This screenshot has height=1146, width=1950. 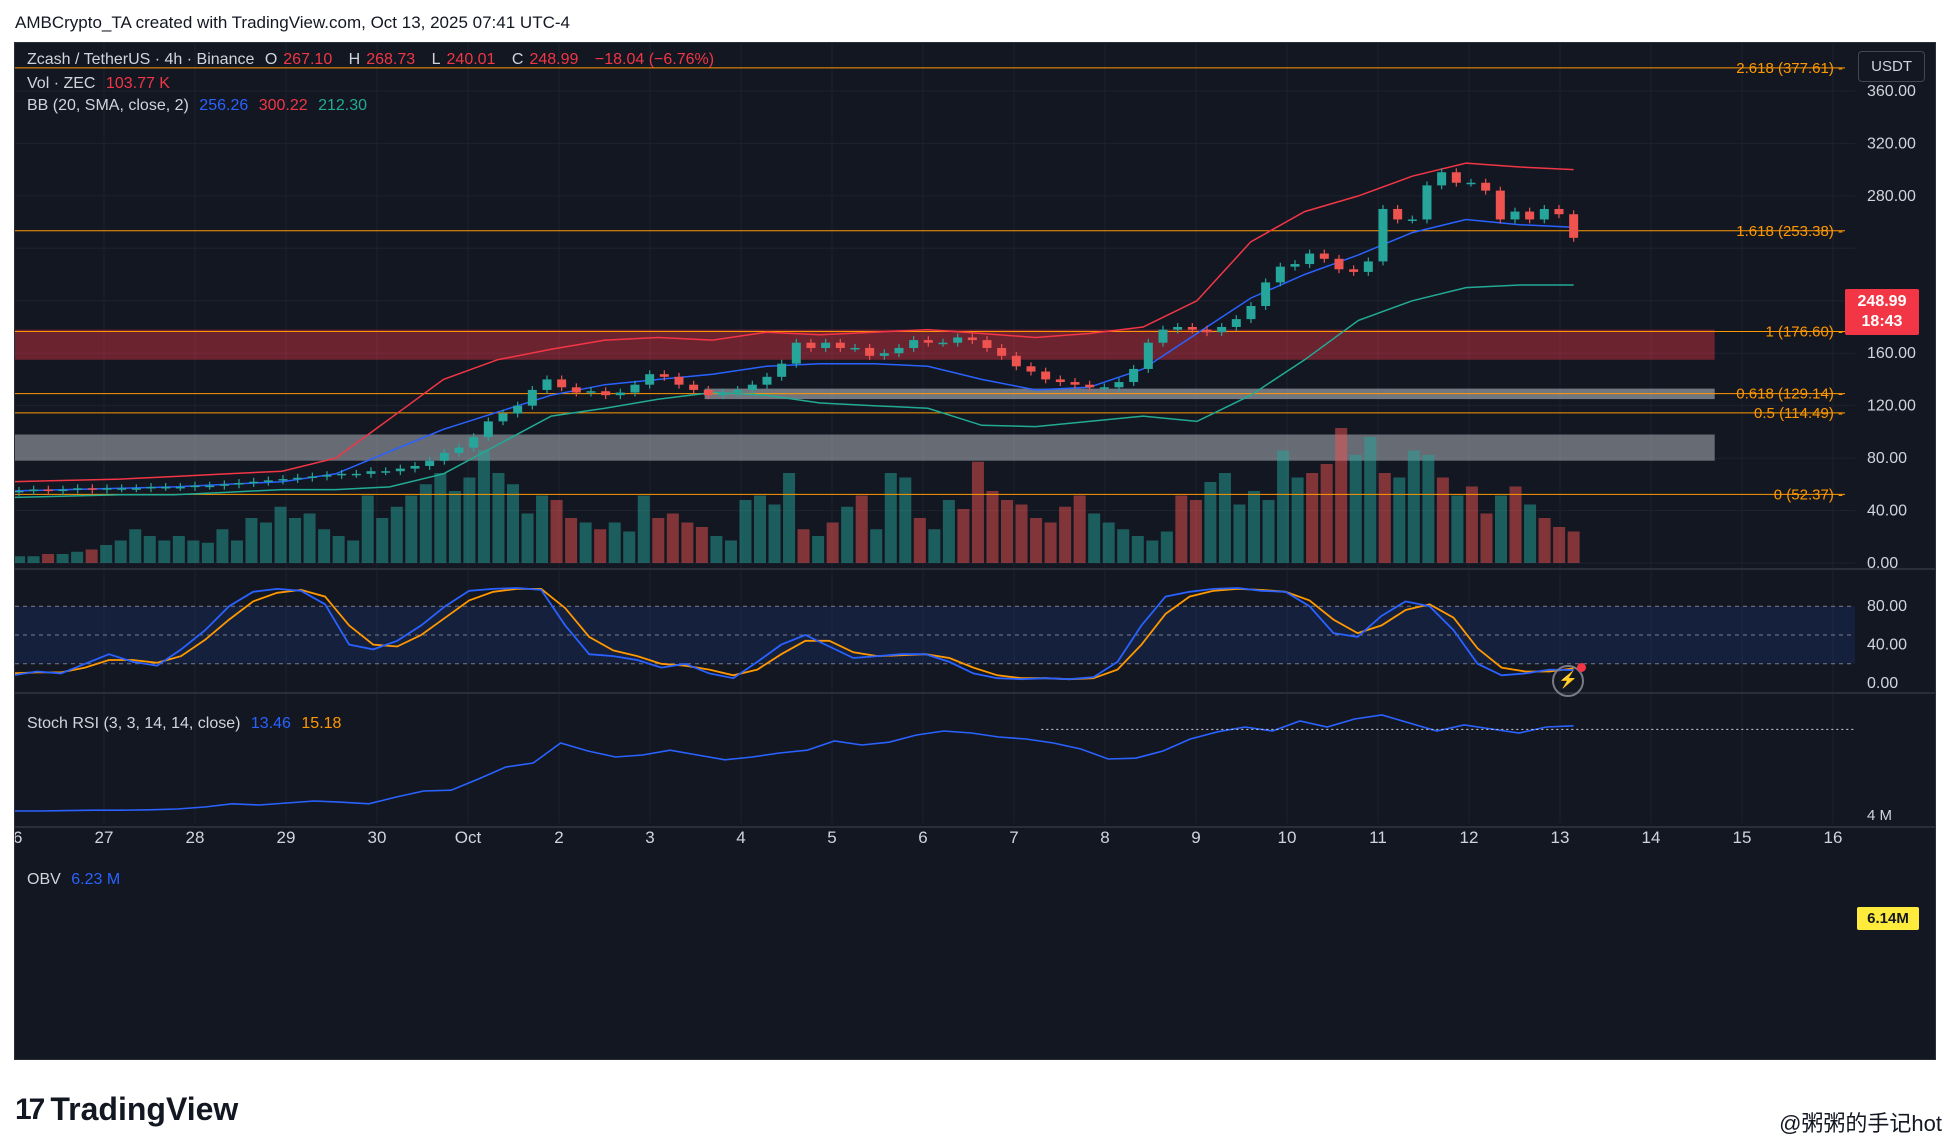 I want to click on tradingview-logo: 17 TradingView, so click(x=126, y=1109).